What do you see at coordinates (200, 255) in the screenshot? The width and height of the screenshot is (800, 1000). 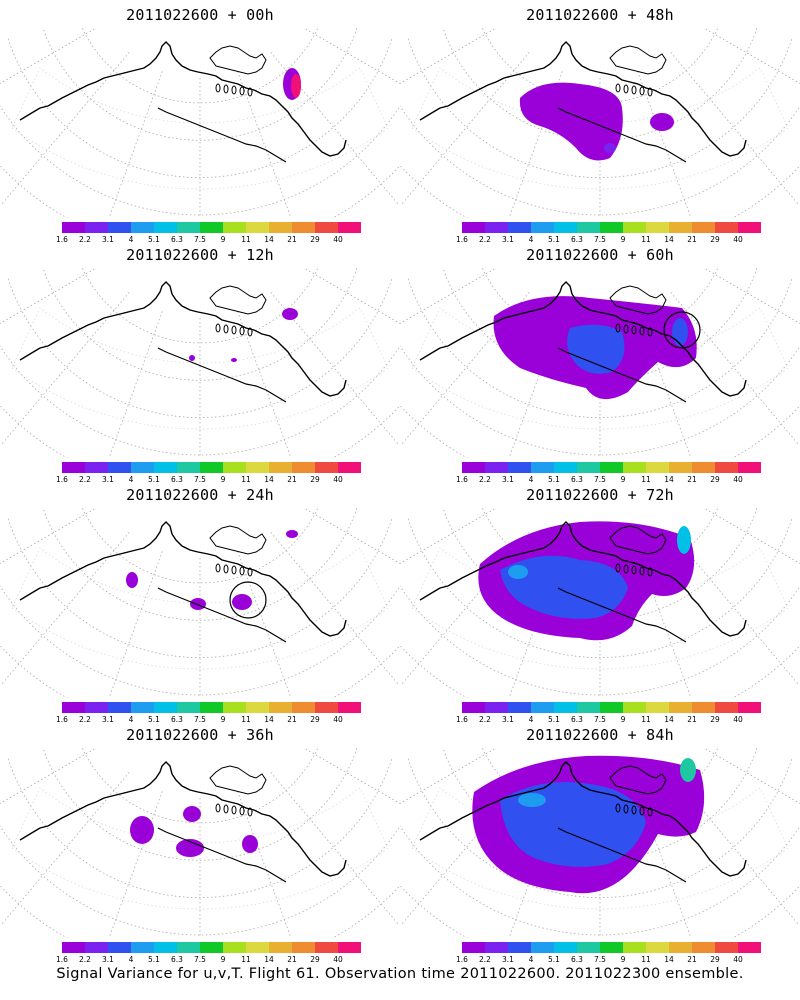 I see `panel-title: 2011022600 + 12h` at bounding box center [200, 255].